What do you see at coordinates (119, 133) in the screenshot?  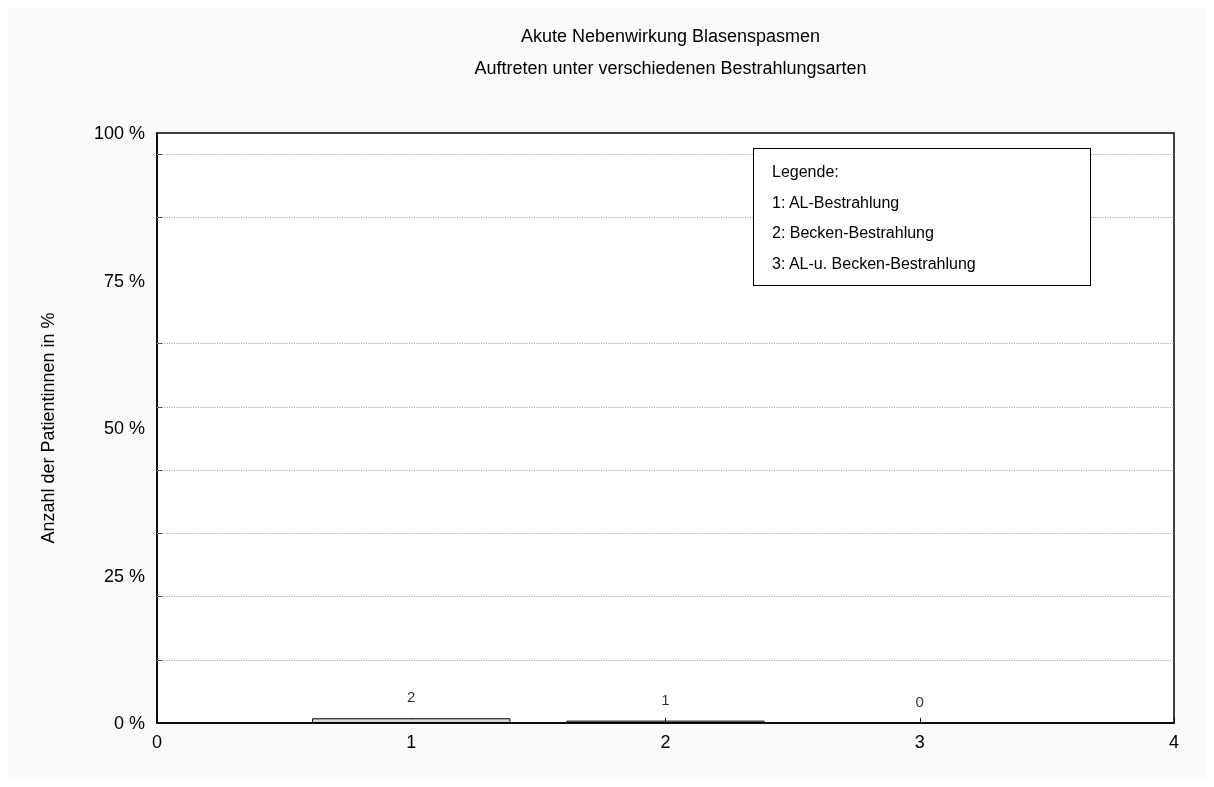 I see `y-tick-label: 100 %` at bounding box center [119, 133].